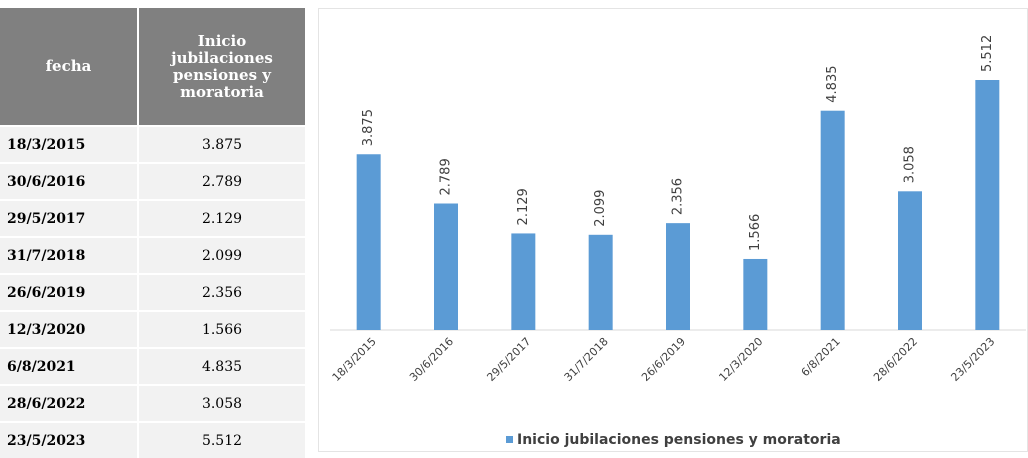 The image size is (1028, 458). Describe the element at coordinates (368, 127) in the screenshot. I see `value-label: 3.875` at that location.